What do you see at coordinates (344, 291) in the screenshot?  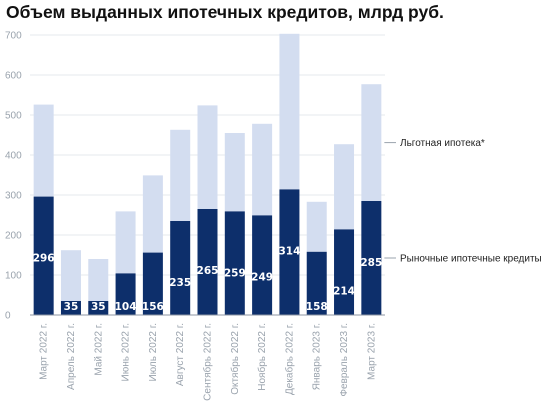 I see `data-label: 214` at bounding box center [344, 291].